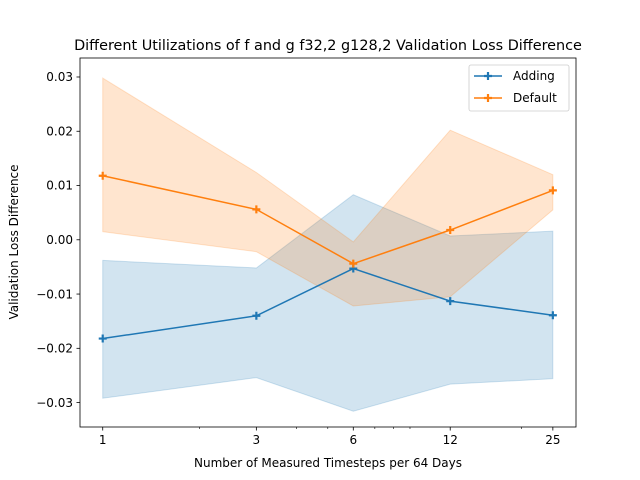 Image resolution: width=640 pixels, height=480 pixels. Describe the element at coordinates (328, 463) in the screenshot. I see `x-axis-label: Number of Measured Timesteps per 64 Days` at that location.